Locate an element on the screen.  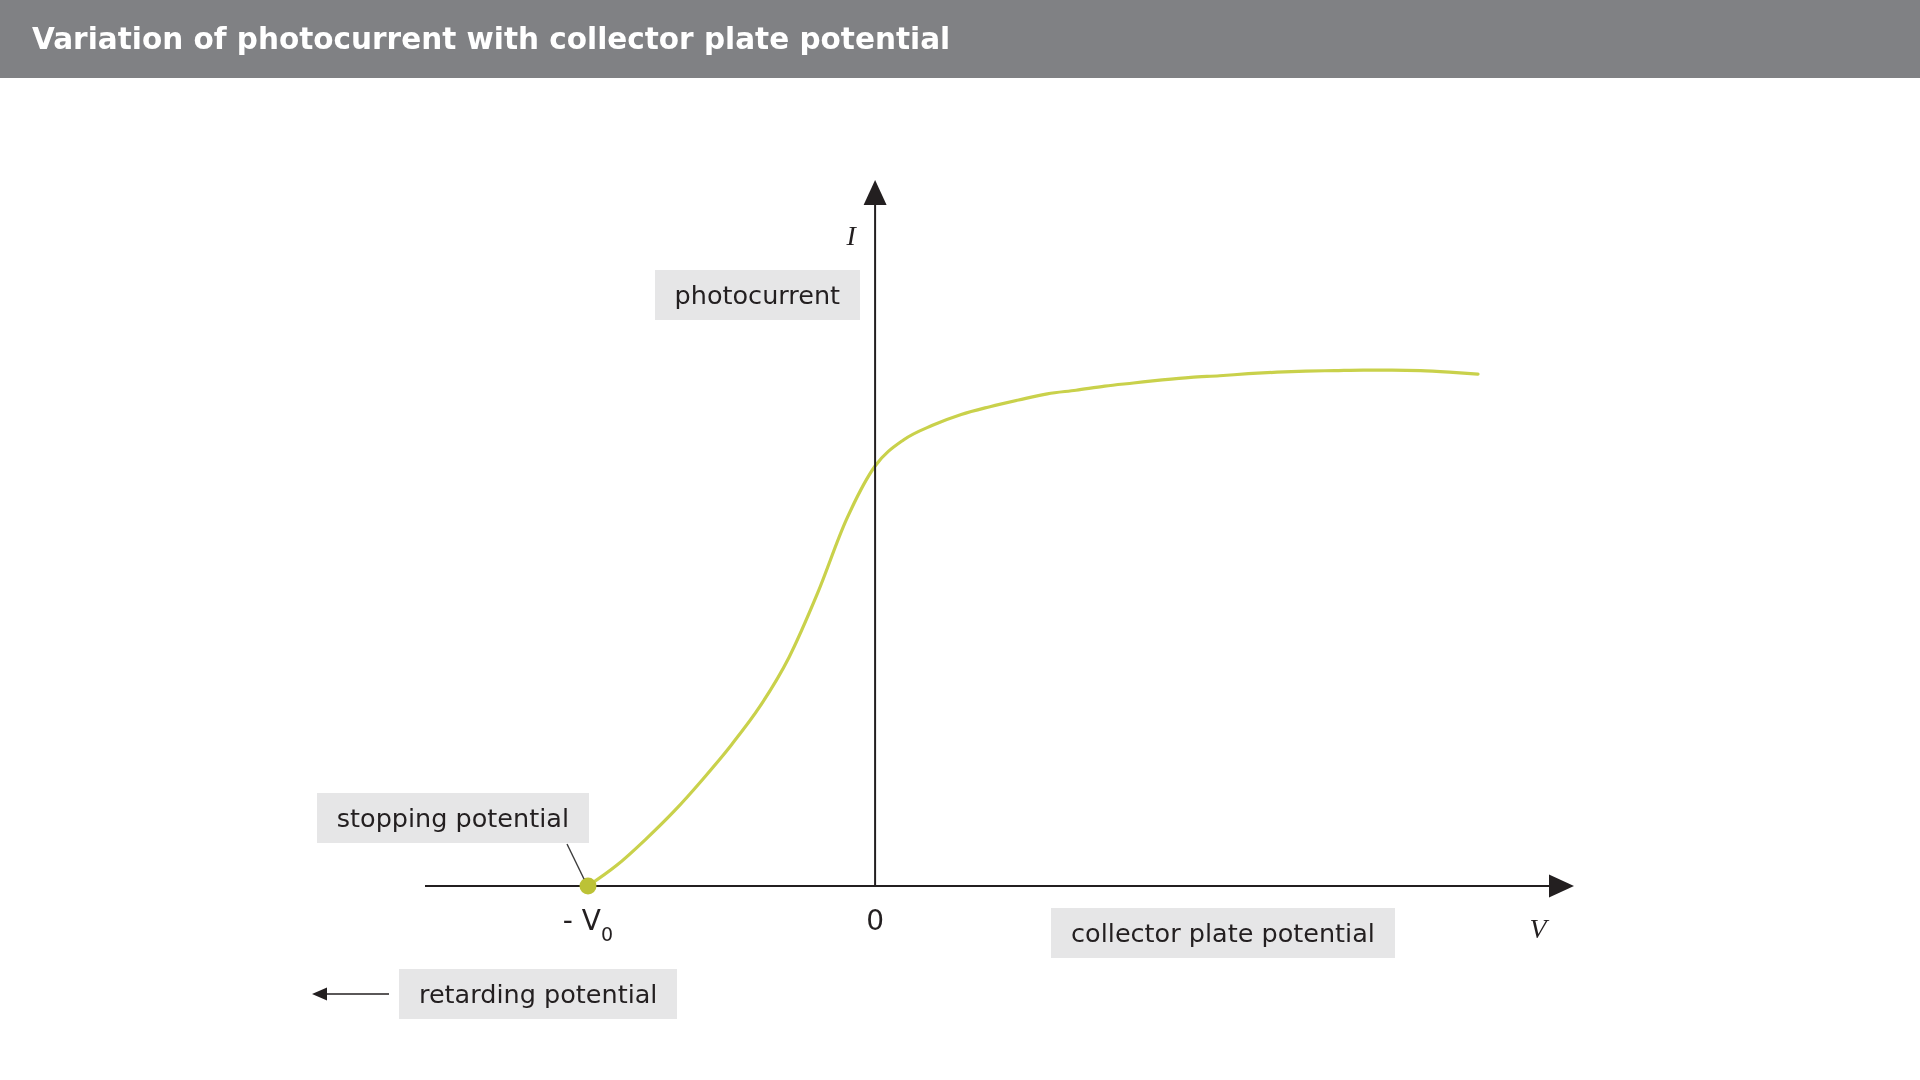
x-tick-label: 0 is located at coordinates (875, 920).